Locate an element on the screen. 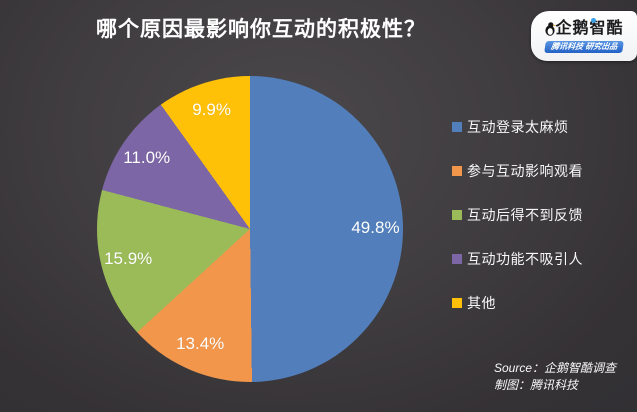  pie-value-label: 11.0% is located at coordinates (147, 157).